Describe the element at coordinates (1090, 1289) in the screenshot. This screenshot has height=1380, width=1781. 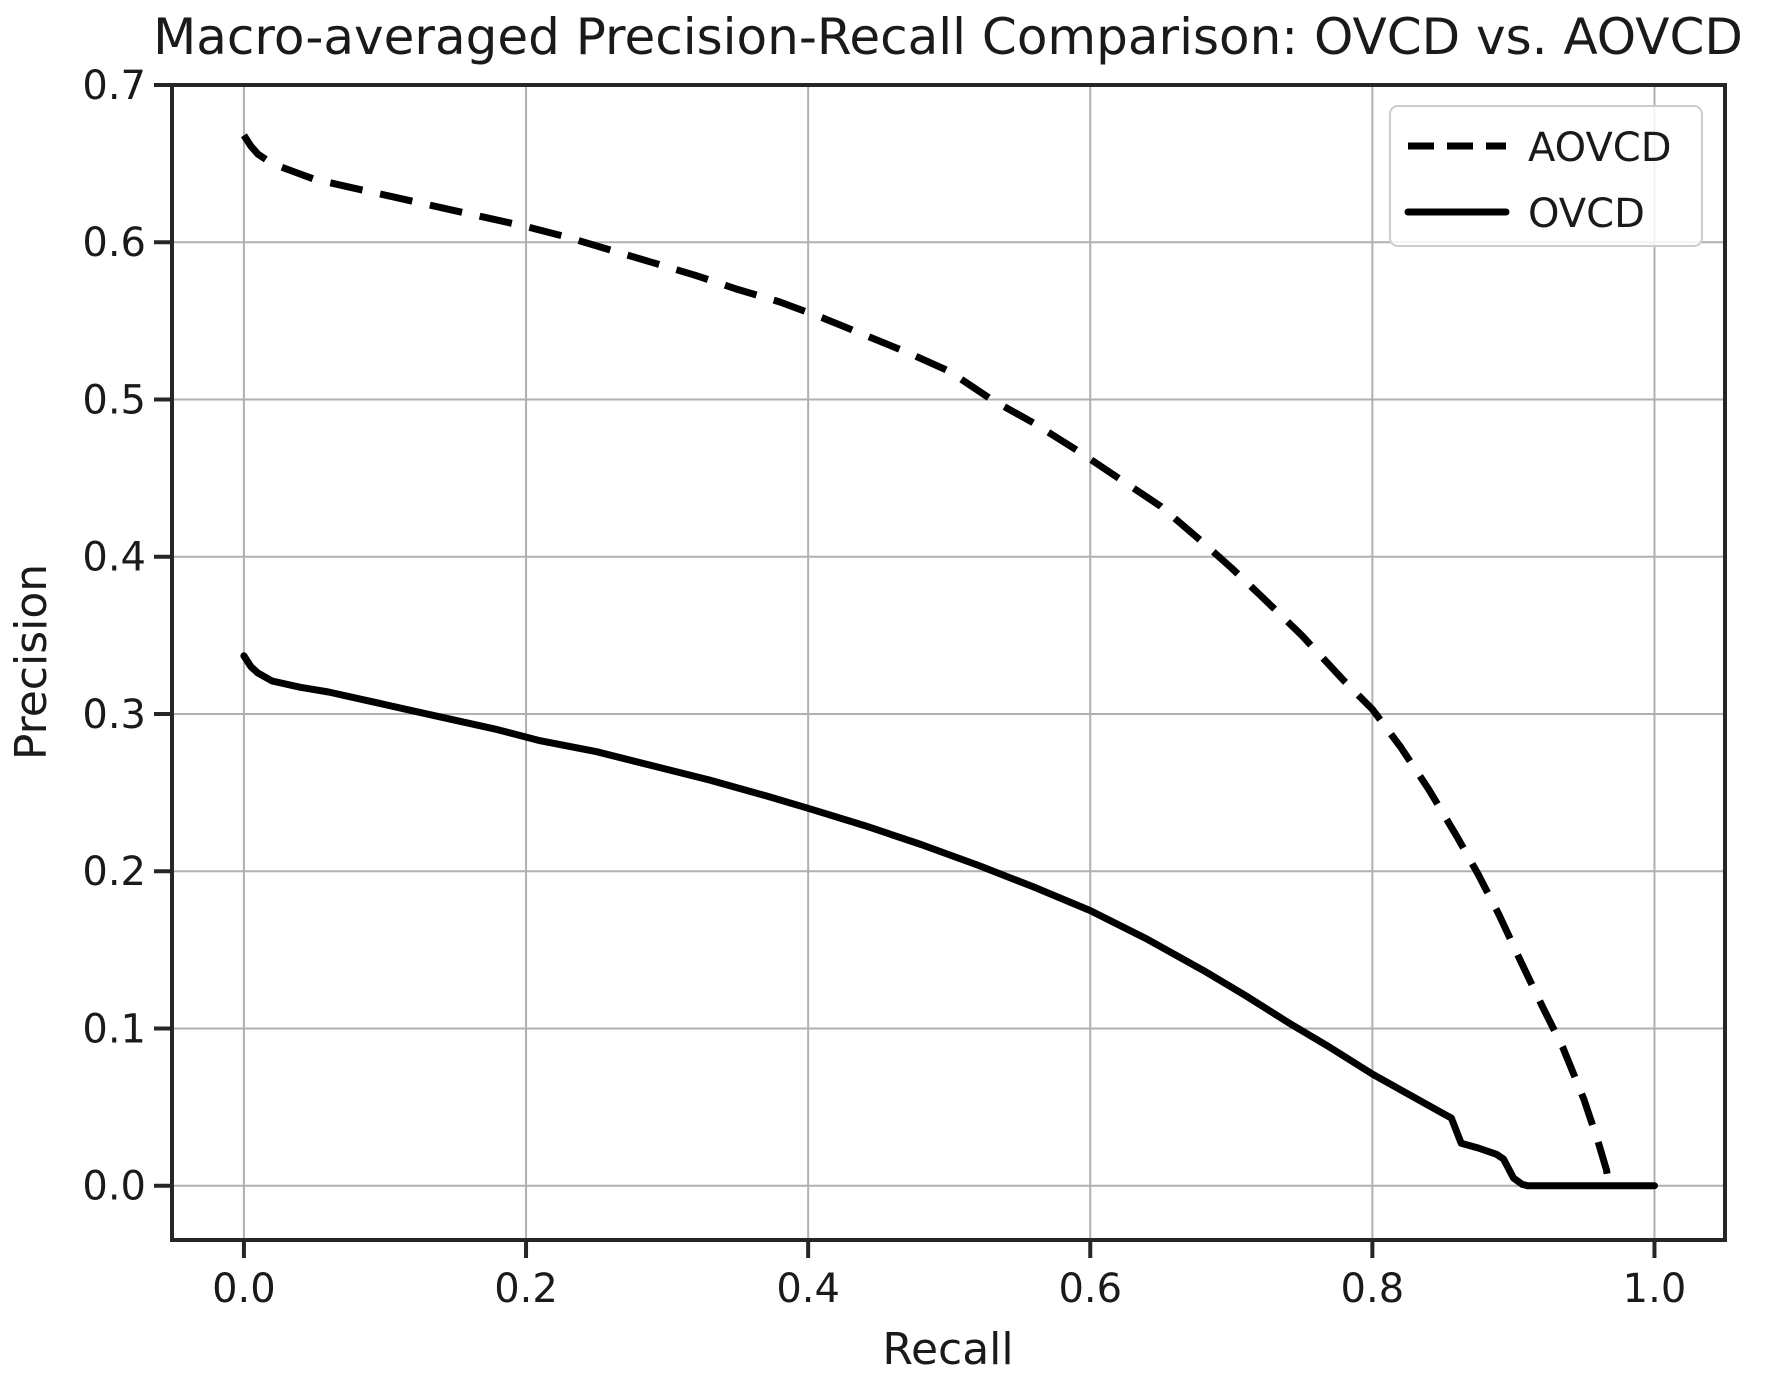
I see `x-tick-label-0.6: 0.6` at that location.